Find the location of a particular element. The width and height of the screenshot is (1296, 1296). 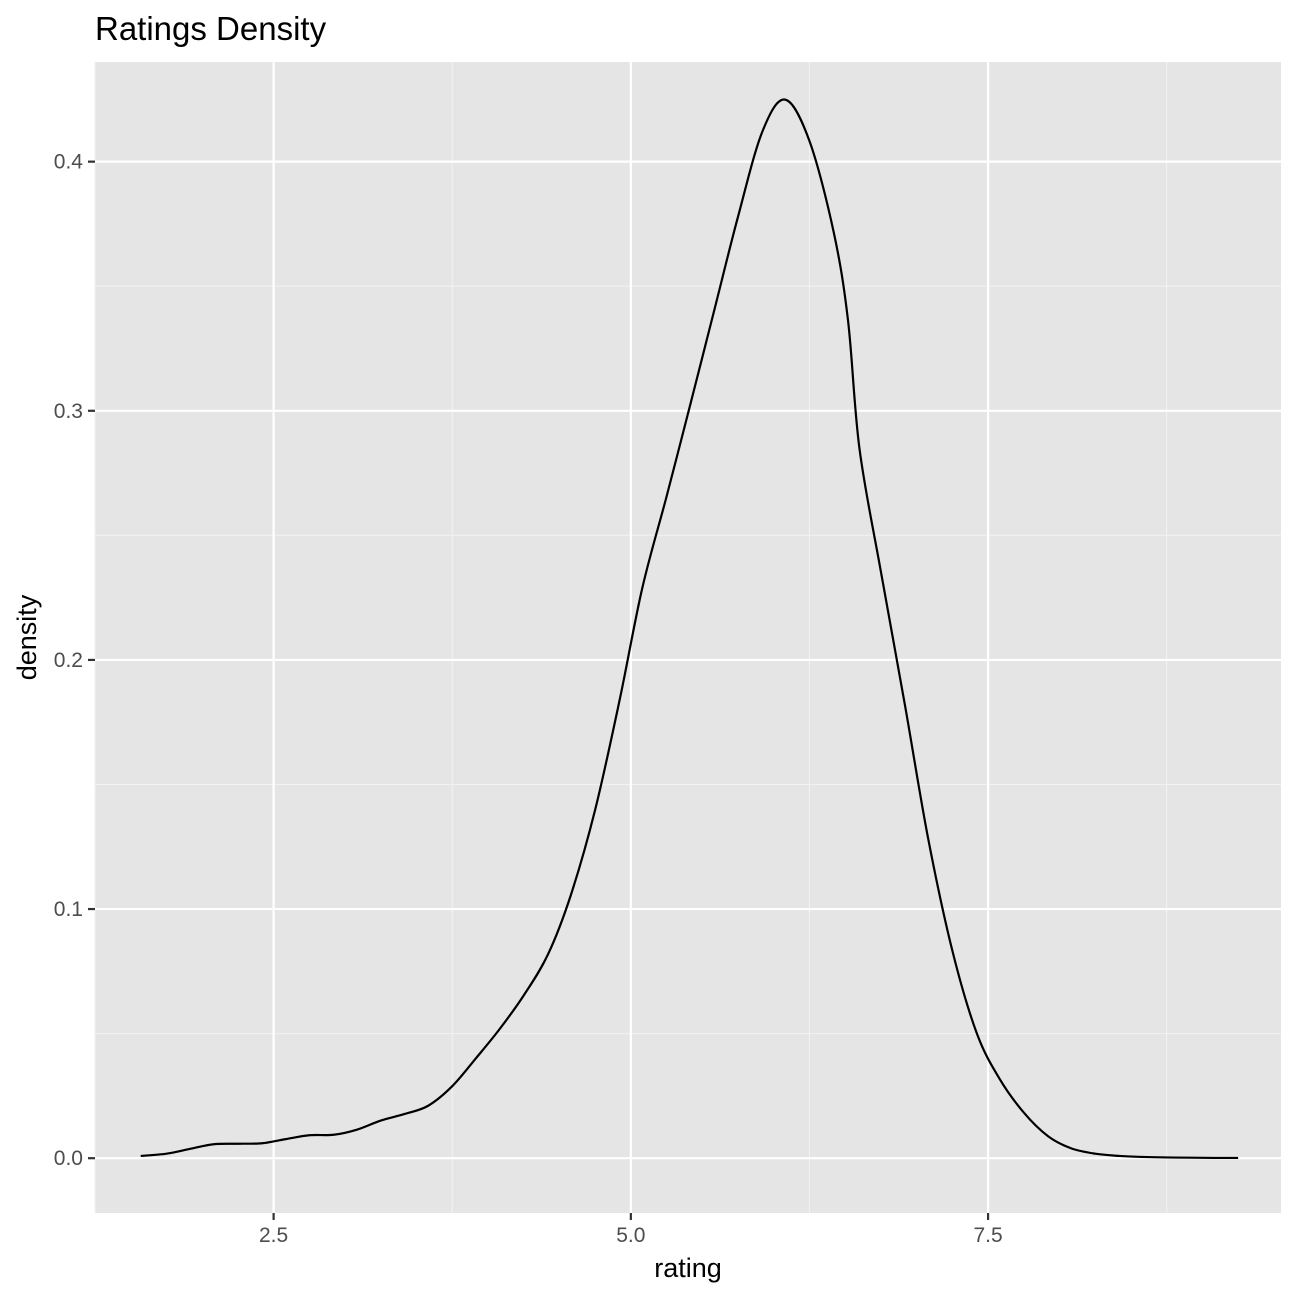

y-tick-label: 0.1 is located at coordinates (68, 909).